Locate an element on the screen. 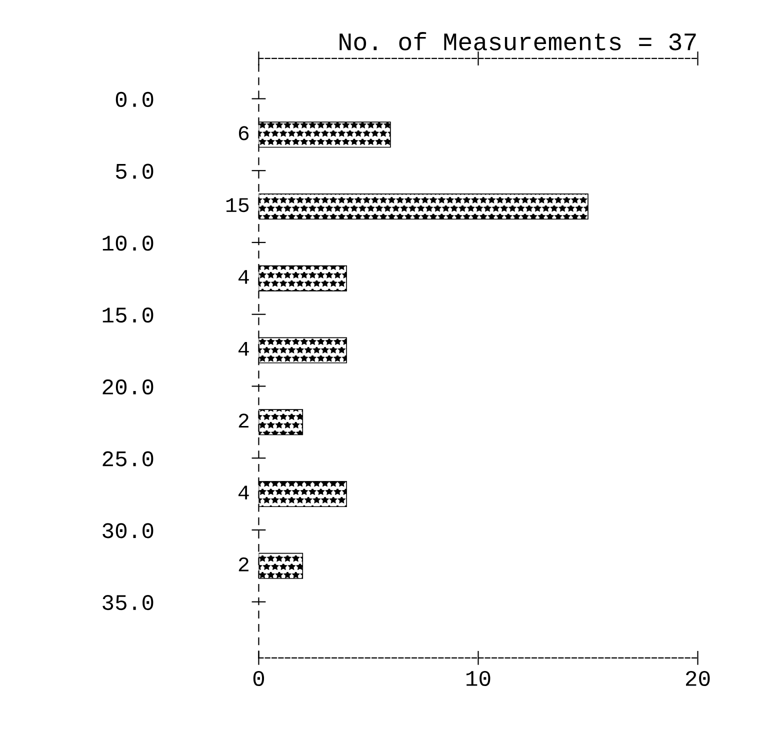 The image size is (784, 731). y-tick-label: 25.0 is located at coordinates (128, 458).